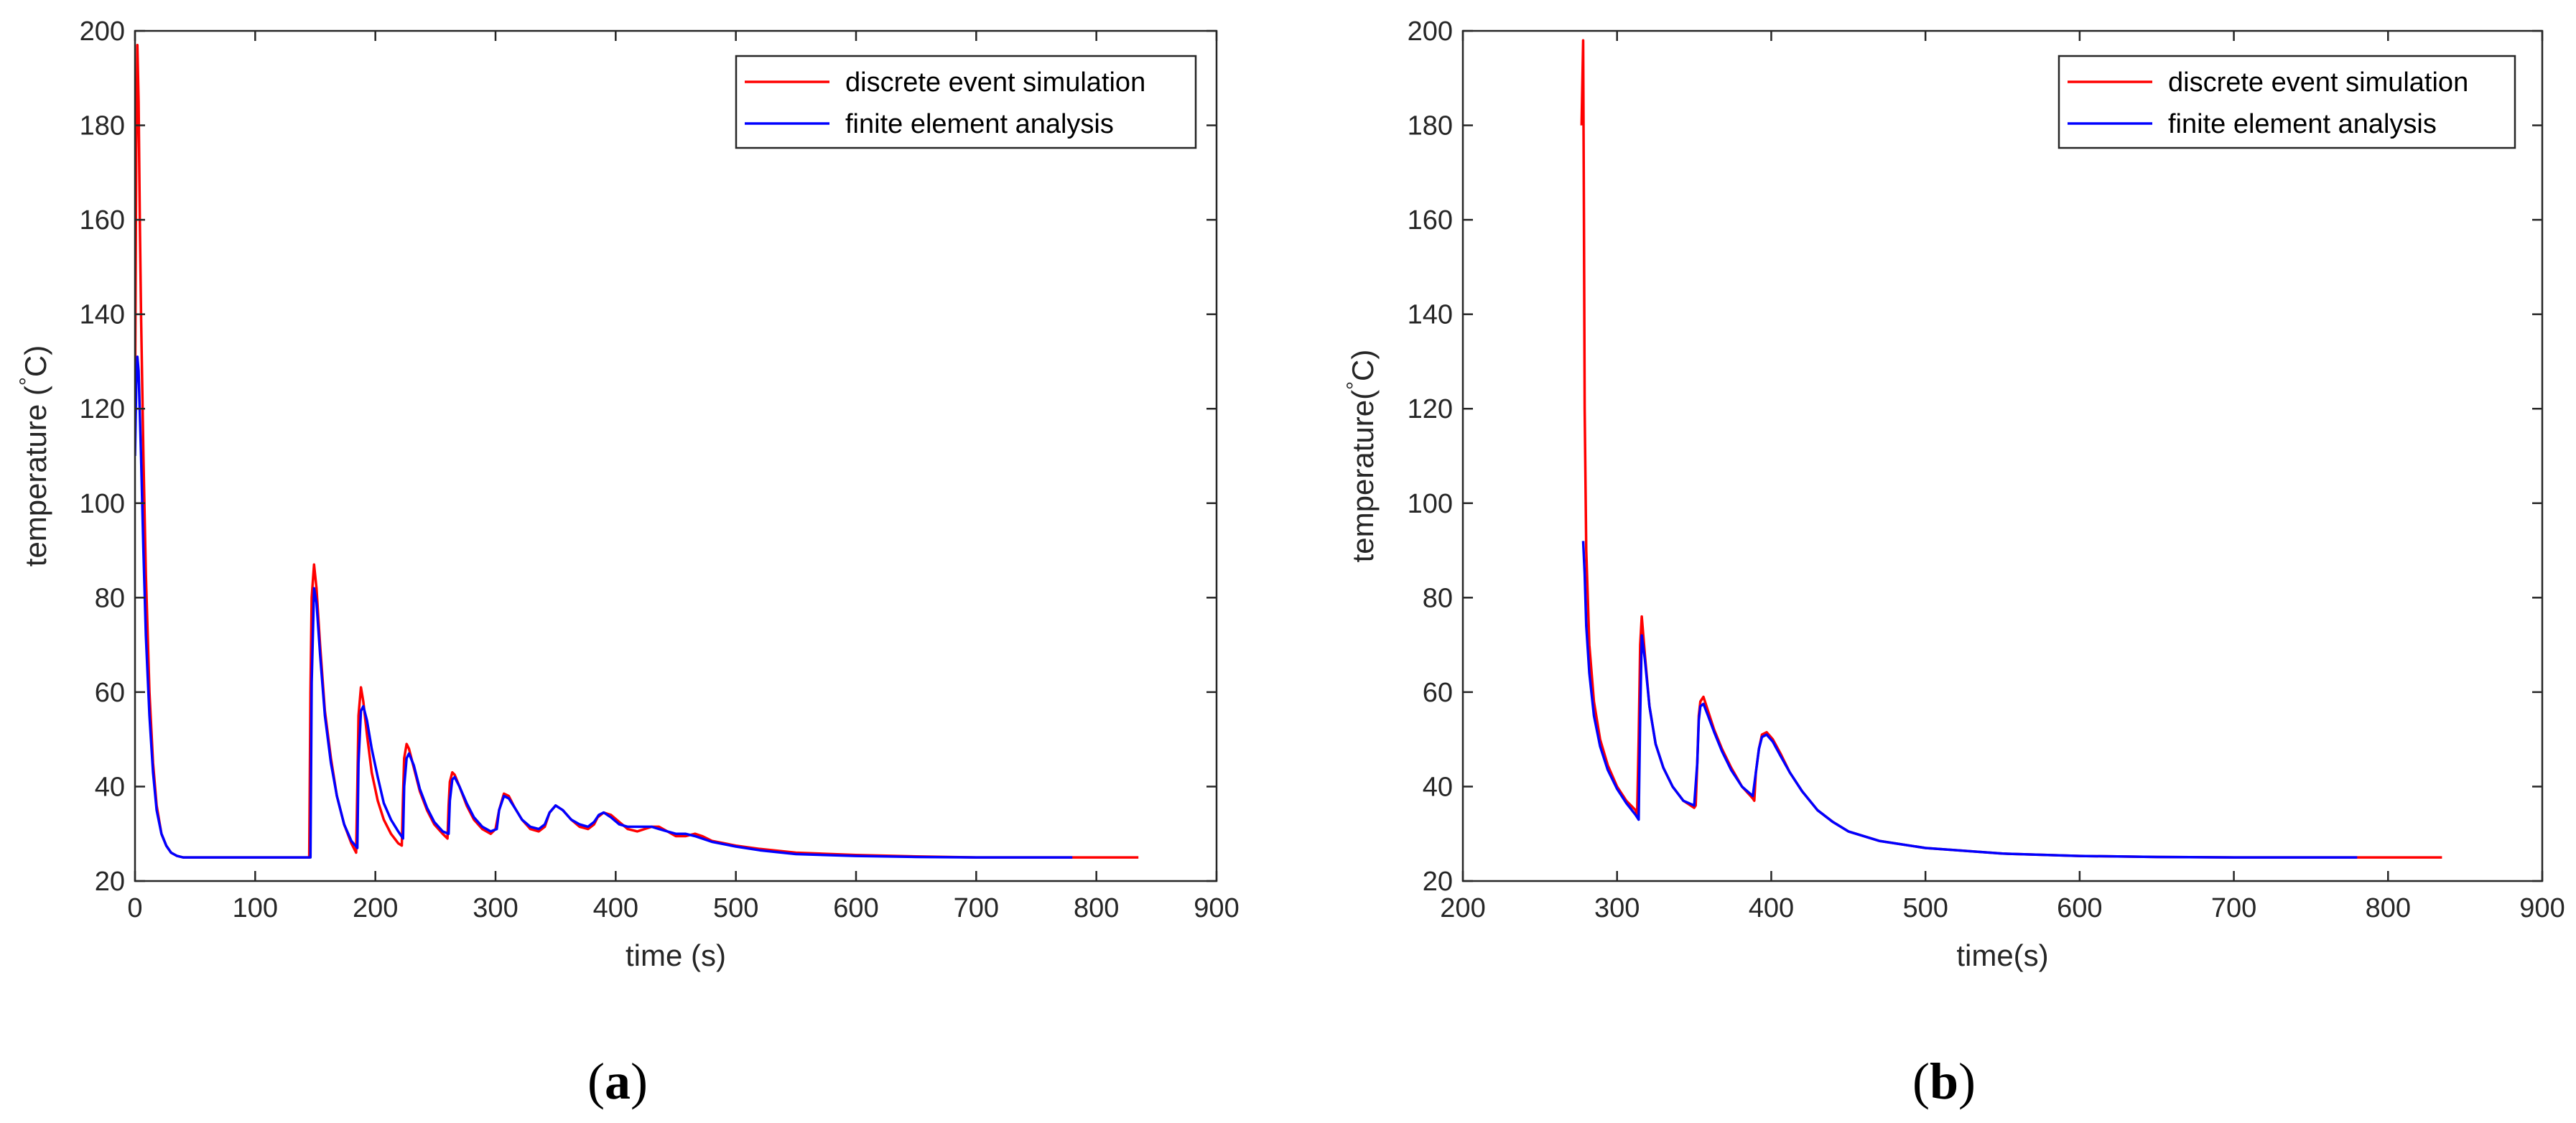 The width and height of the screenshot is (2576, 1123). What do you see at coordinates (1096, 908) in the screenshot?
I see `chart-a-x-tick-label: 800` at bounding box center [1096, 908].